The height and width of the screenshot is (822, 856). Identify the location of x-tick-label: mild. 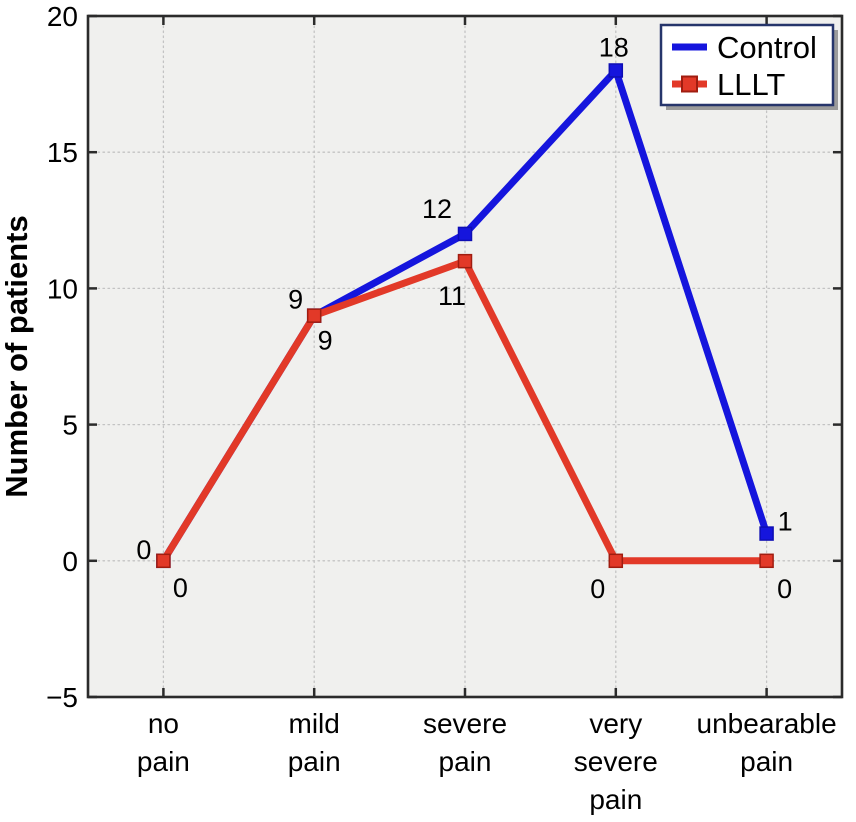
(314, 723).